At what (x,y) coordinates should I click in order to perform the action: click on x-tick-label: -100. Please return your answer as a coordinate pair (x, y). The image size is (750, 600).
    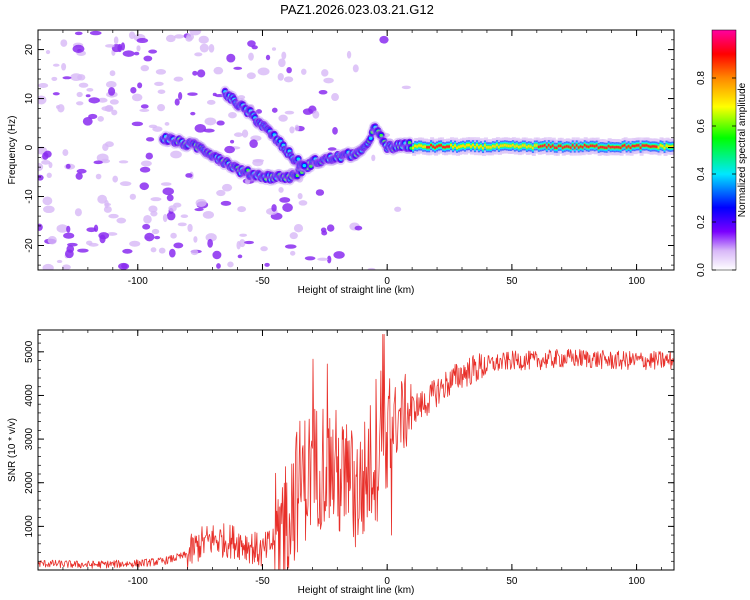
    Looking at the image, I should click on (138, 281).